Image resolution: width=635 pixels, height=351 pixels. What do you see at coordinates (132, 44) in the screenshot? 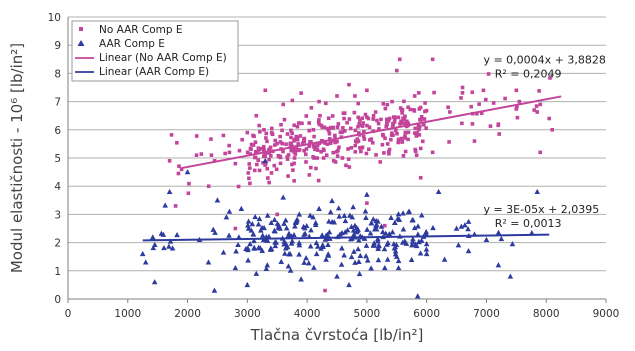
I see `legend-label-aar: AAR Comp E` at bounding box center [132, 44].